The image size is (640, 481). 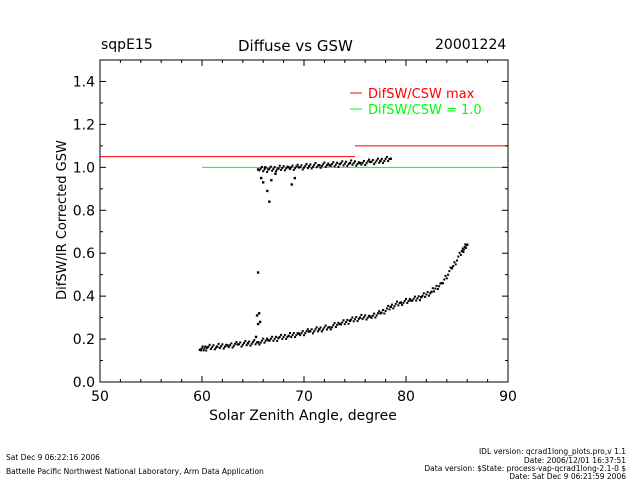 I want to click on footer-timestamp: Sat Dec 9 06:22:16 2006, so click(x=53, y=457).